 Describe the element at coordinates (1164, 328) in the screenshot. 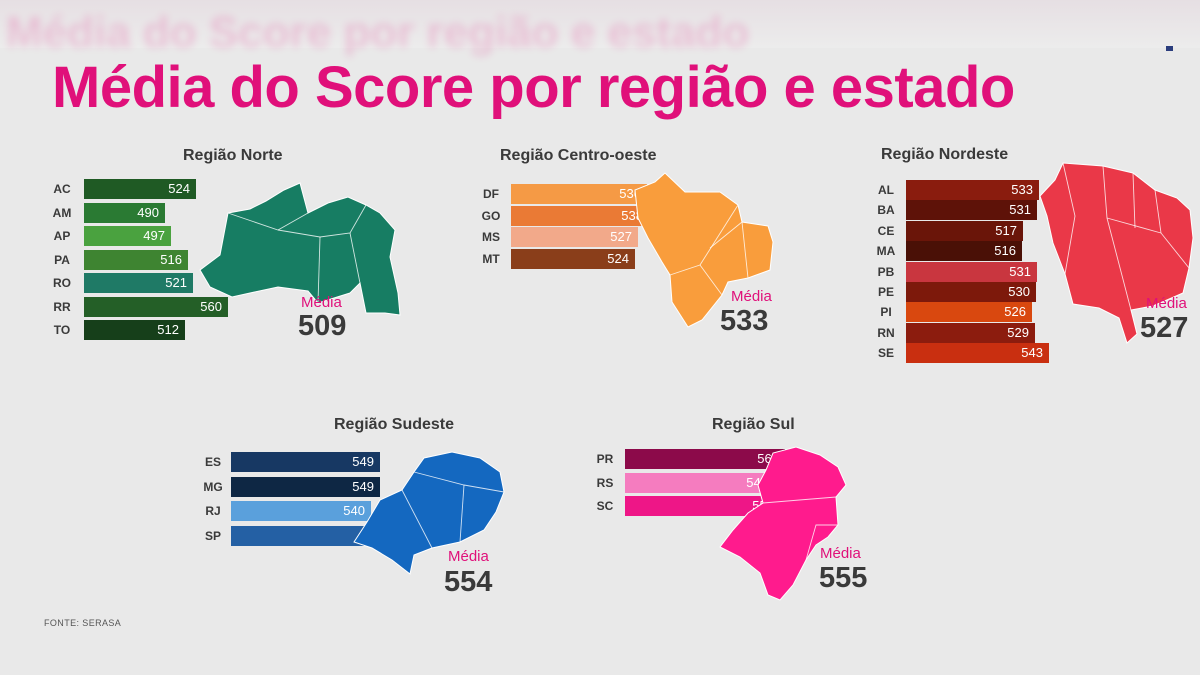

I see `media-value-nordeste: 527` at that location.